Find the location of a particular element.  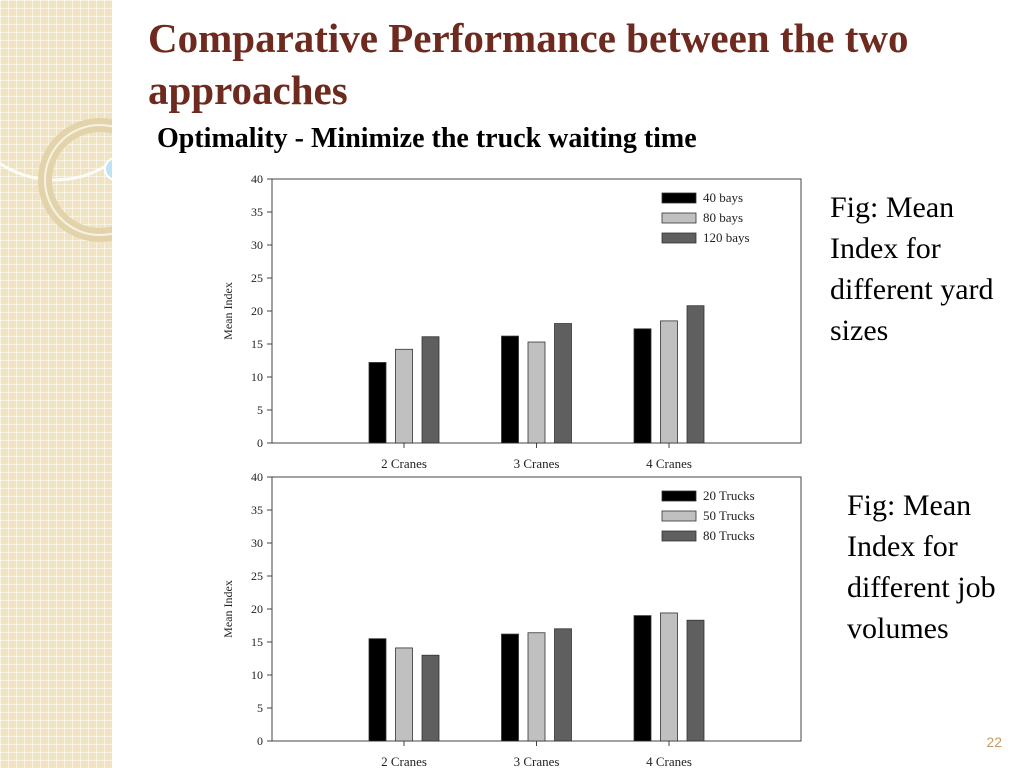

chart2-legend-label: 20 Trucks is located at coordinates (729, 495).